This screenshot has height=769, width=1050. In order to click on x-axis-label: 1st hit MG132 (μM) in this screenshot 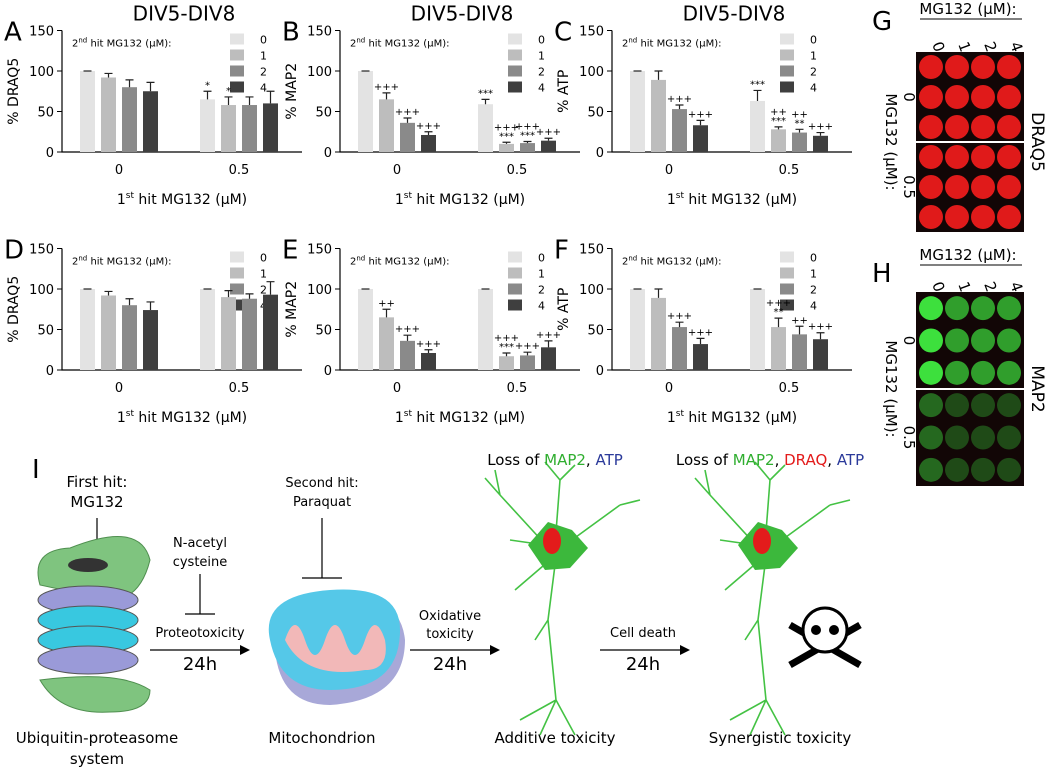, I will do `click(732, 199)`.